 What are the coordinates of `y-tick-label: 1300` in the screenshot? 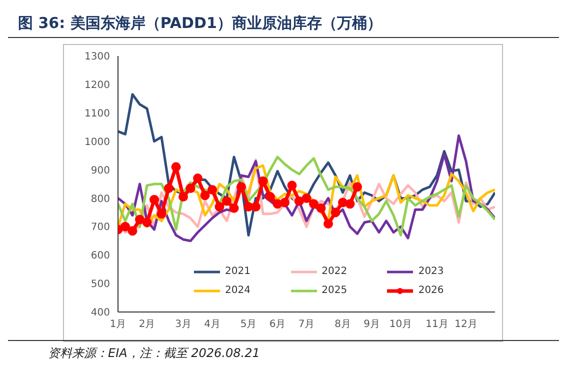 It's located at (97, 57).